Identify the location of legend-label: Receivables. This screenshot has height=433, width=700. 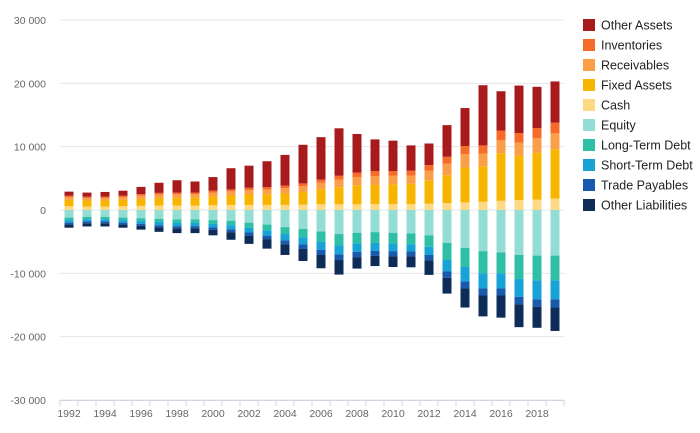
(635, 66).